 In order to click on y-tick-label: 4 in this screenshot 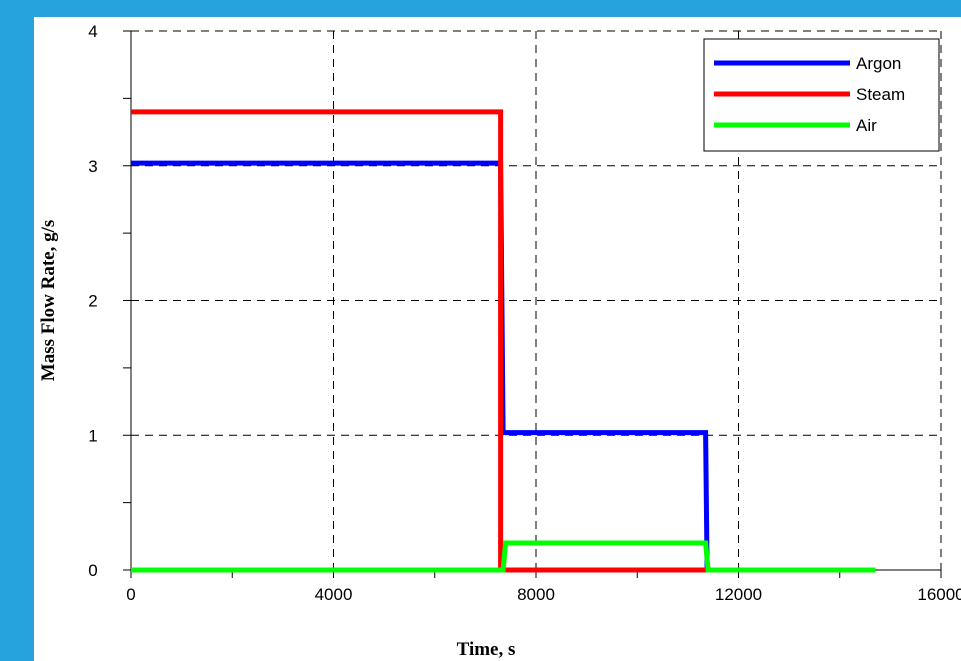, I will do `click(92, 31)`.